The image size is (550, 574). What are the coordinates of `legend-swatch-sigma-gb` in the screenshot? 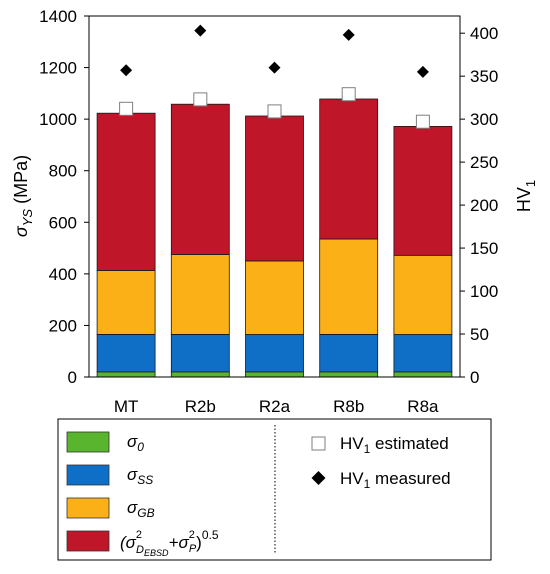 It's located at (88, 508).